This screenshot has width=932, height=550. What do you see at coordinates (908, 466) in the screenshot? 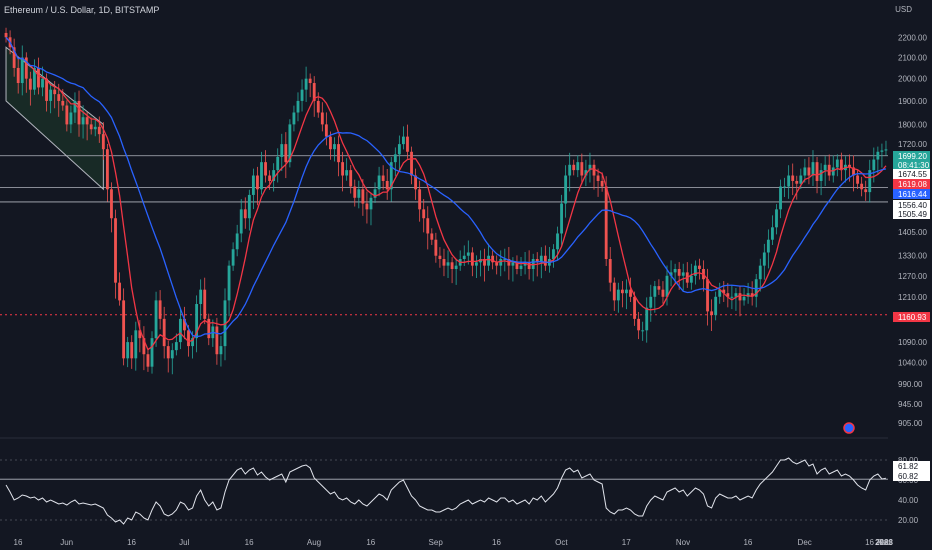
I see `rsi-label-0: 61.82` at bounding box center [908, 466].